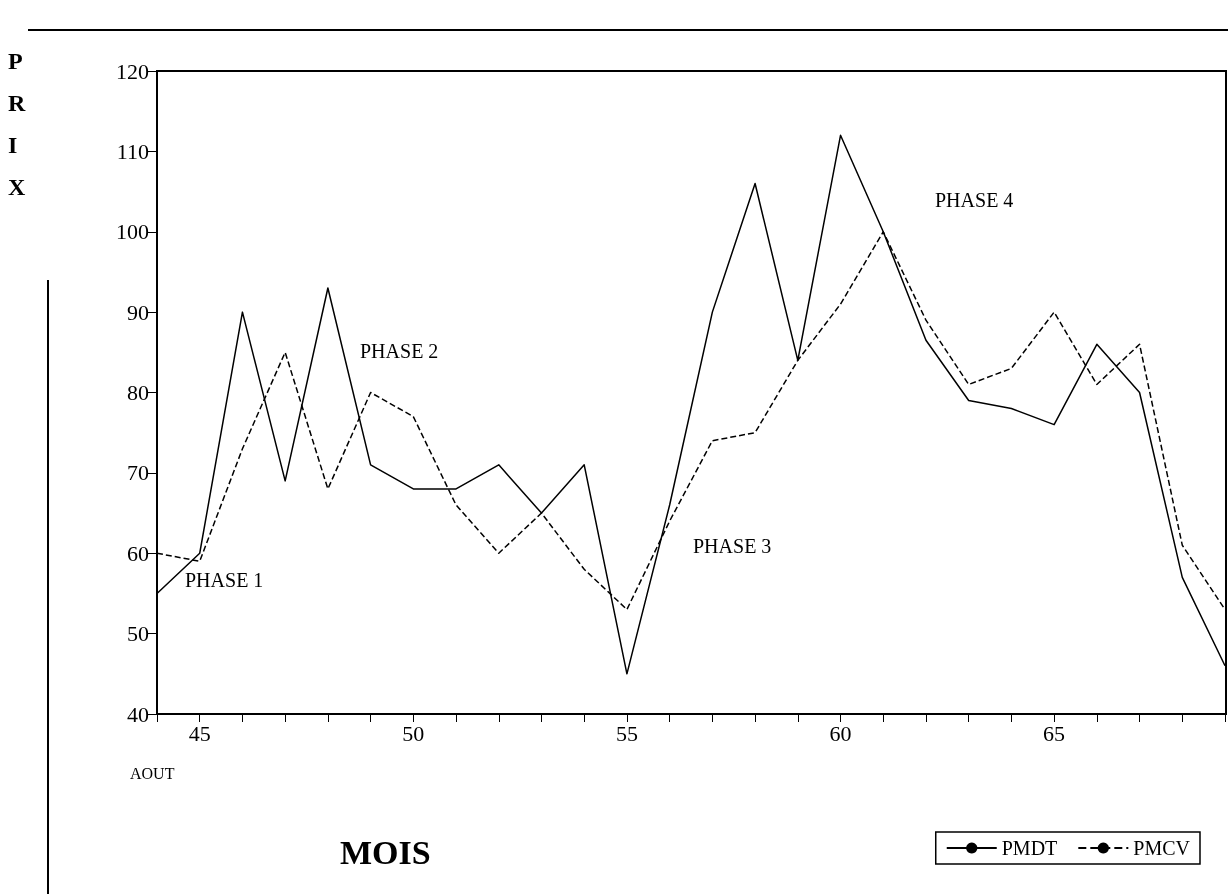 The width and height of the screenshot is (1228, 894). Describe the element at coordinates (138, 312) in the screenshot. I see `y-tick-label: 90` at that location.